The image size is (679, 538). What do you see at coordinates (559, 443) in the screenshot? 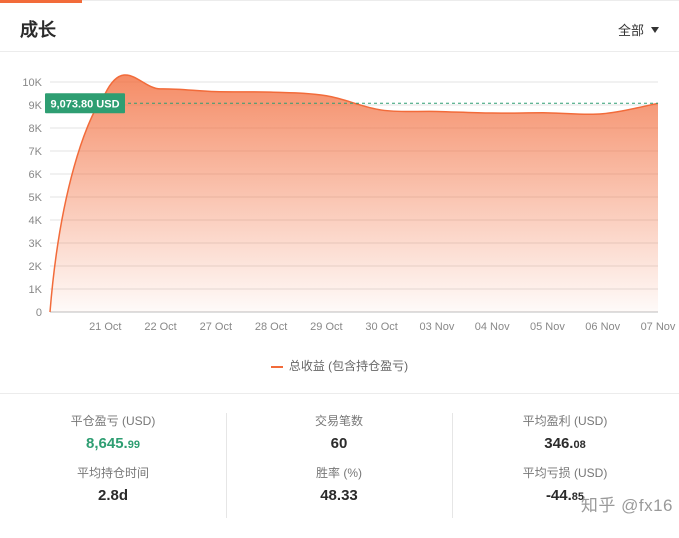
I see `avg-profit-int: 346.` at bounding box center [559, 443].